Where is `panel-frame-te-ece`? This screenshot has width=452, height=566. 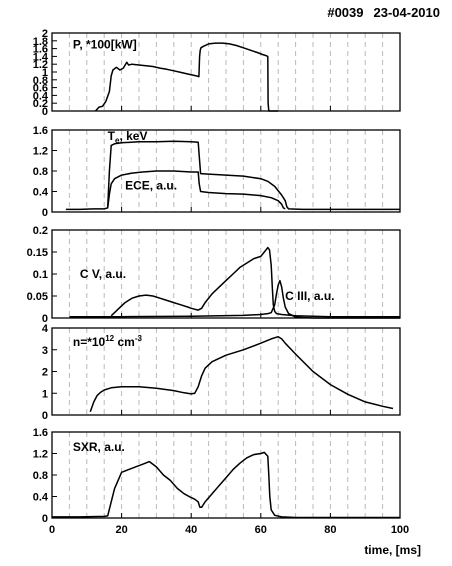
panel-frame-te-ece is located at coordinates (226, 171).